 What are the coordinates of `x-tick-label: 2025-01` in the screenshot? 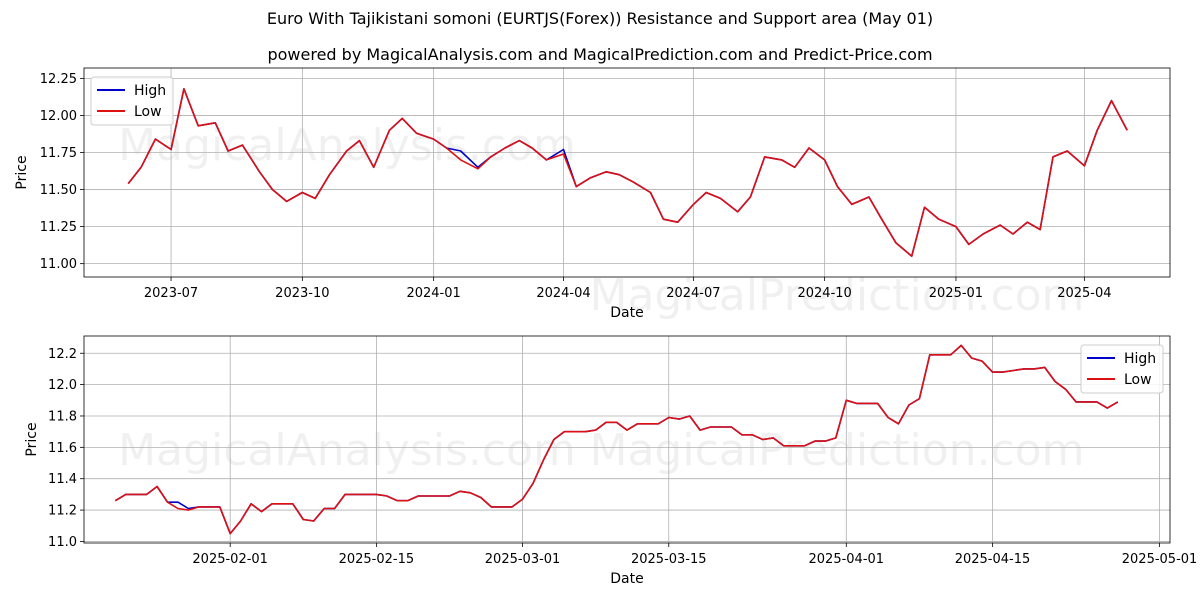 It's located at (956, 293).